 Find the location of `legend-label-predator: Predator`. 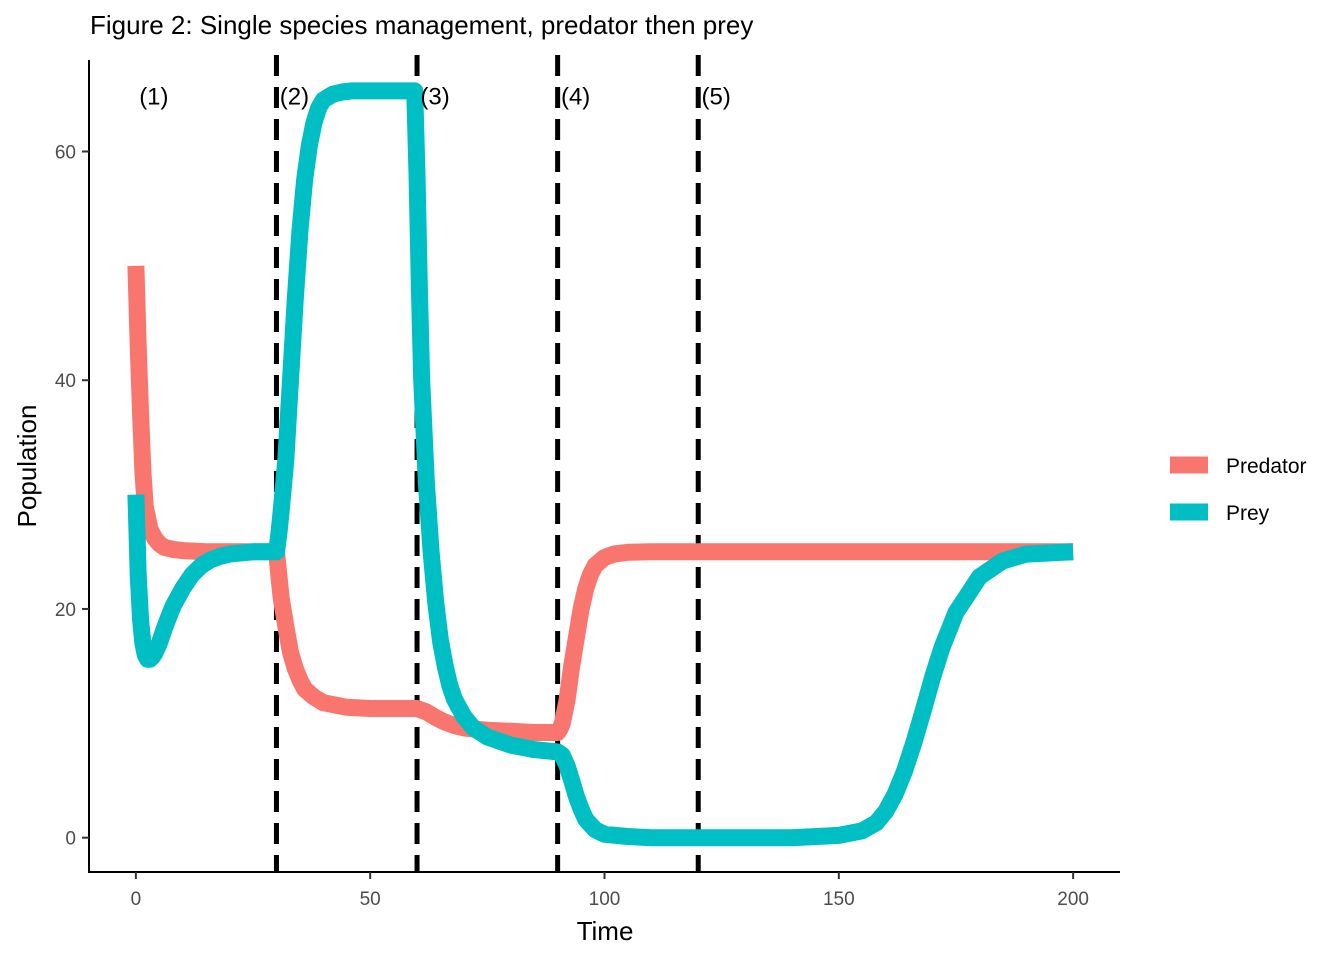

legend-label-predator: Predator is located at coordinates (1266, 466).